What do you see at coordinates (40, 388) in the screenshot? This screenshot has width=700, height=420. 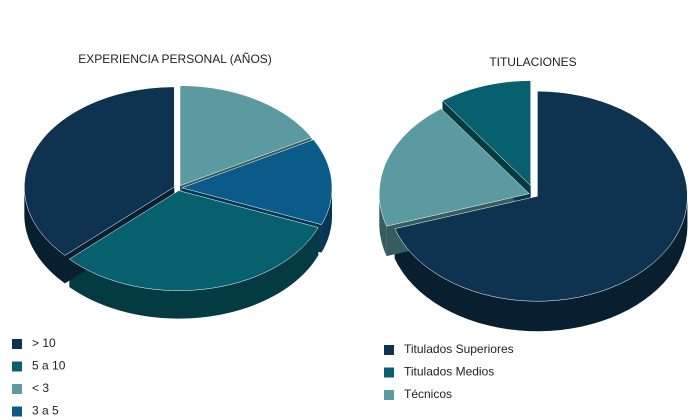 I see `legend-label: < 3` at bounding box center [40, 388].